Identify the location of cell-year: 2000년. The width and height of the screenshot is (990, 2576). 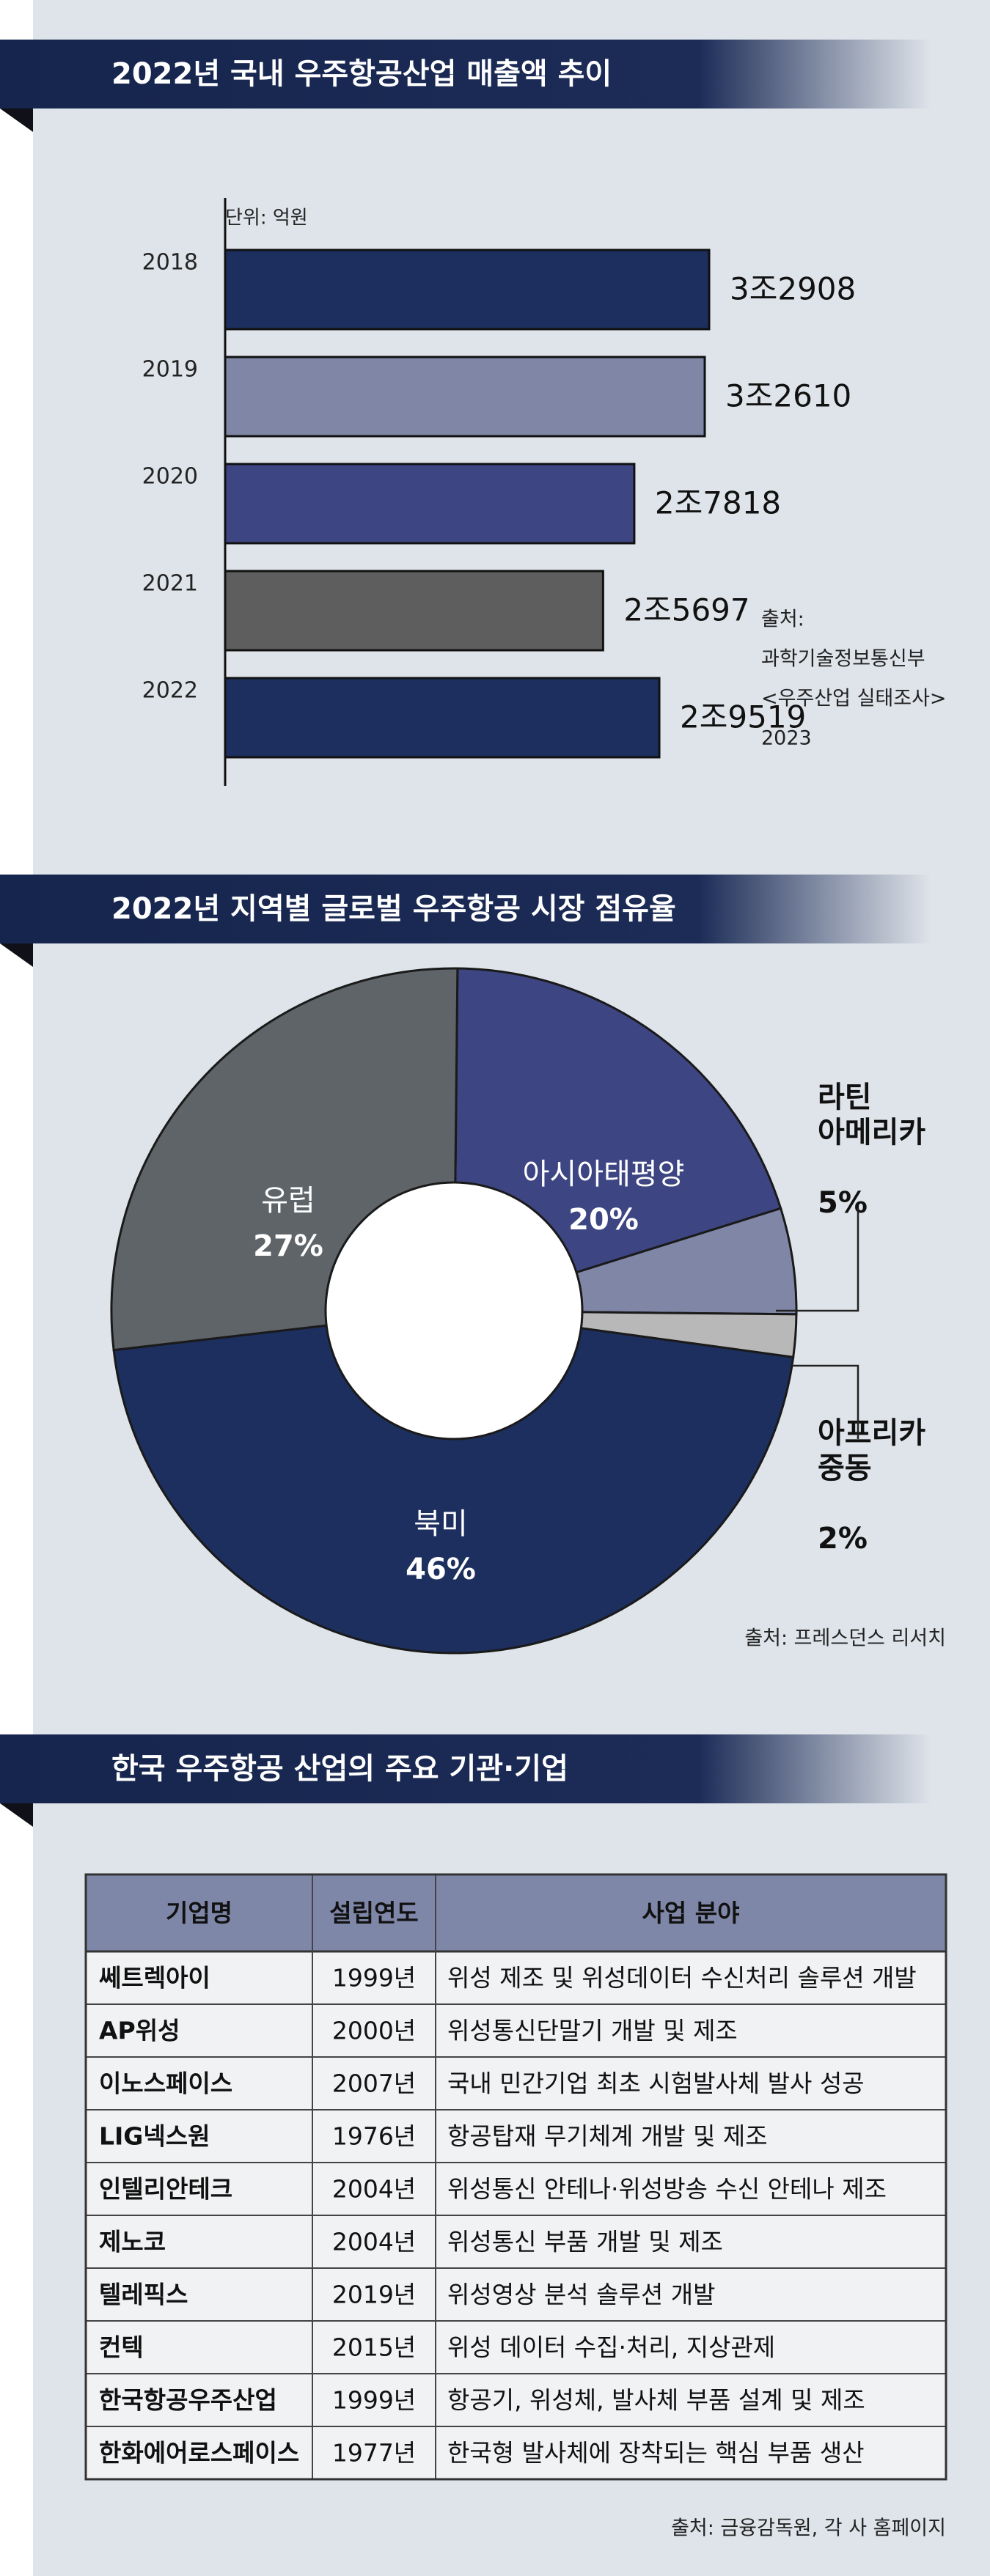
(374, 2031).